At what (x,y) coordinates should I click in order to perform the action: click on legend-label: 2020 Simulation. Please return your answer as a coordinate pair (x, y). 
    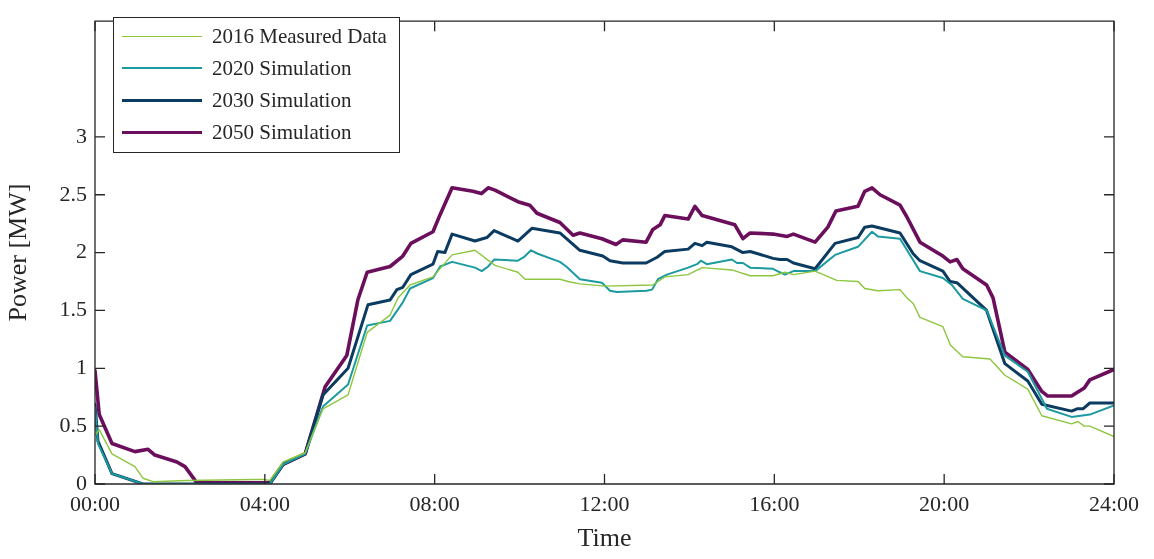
    Looking at the image, I should click on (282, 68).